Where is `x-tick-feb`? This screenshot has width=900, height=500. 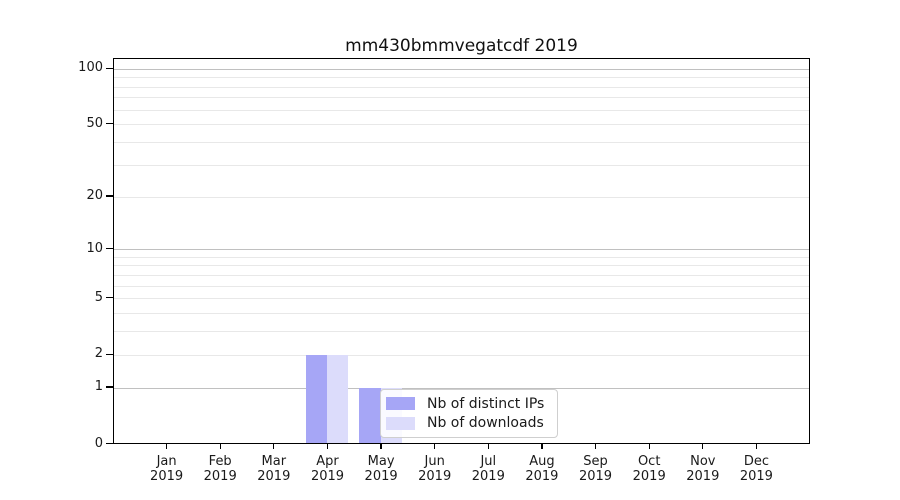 x-tick-feb is located at coordinates (220, 446).